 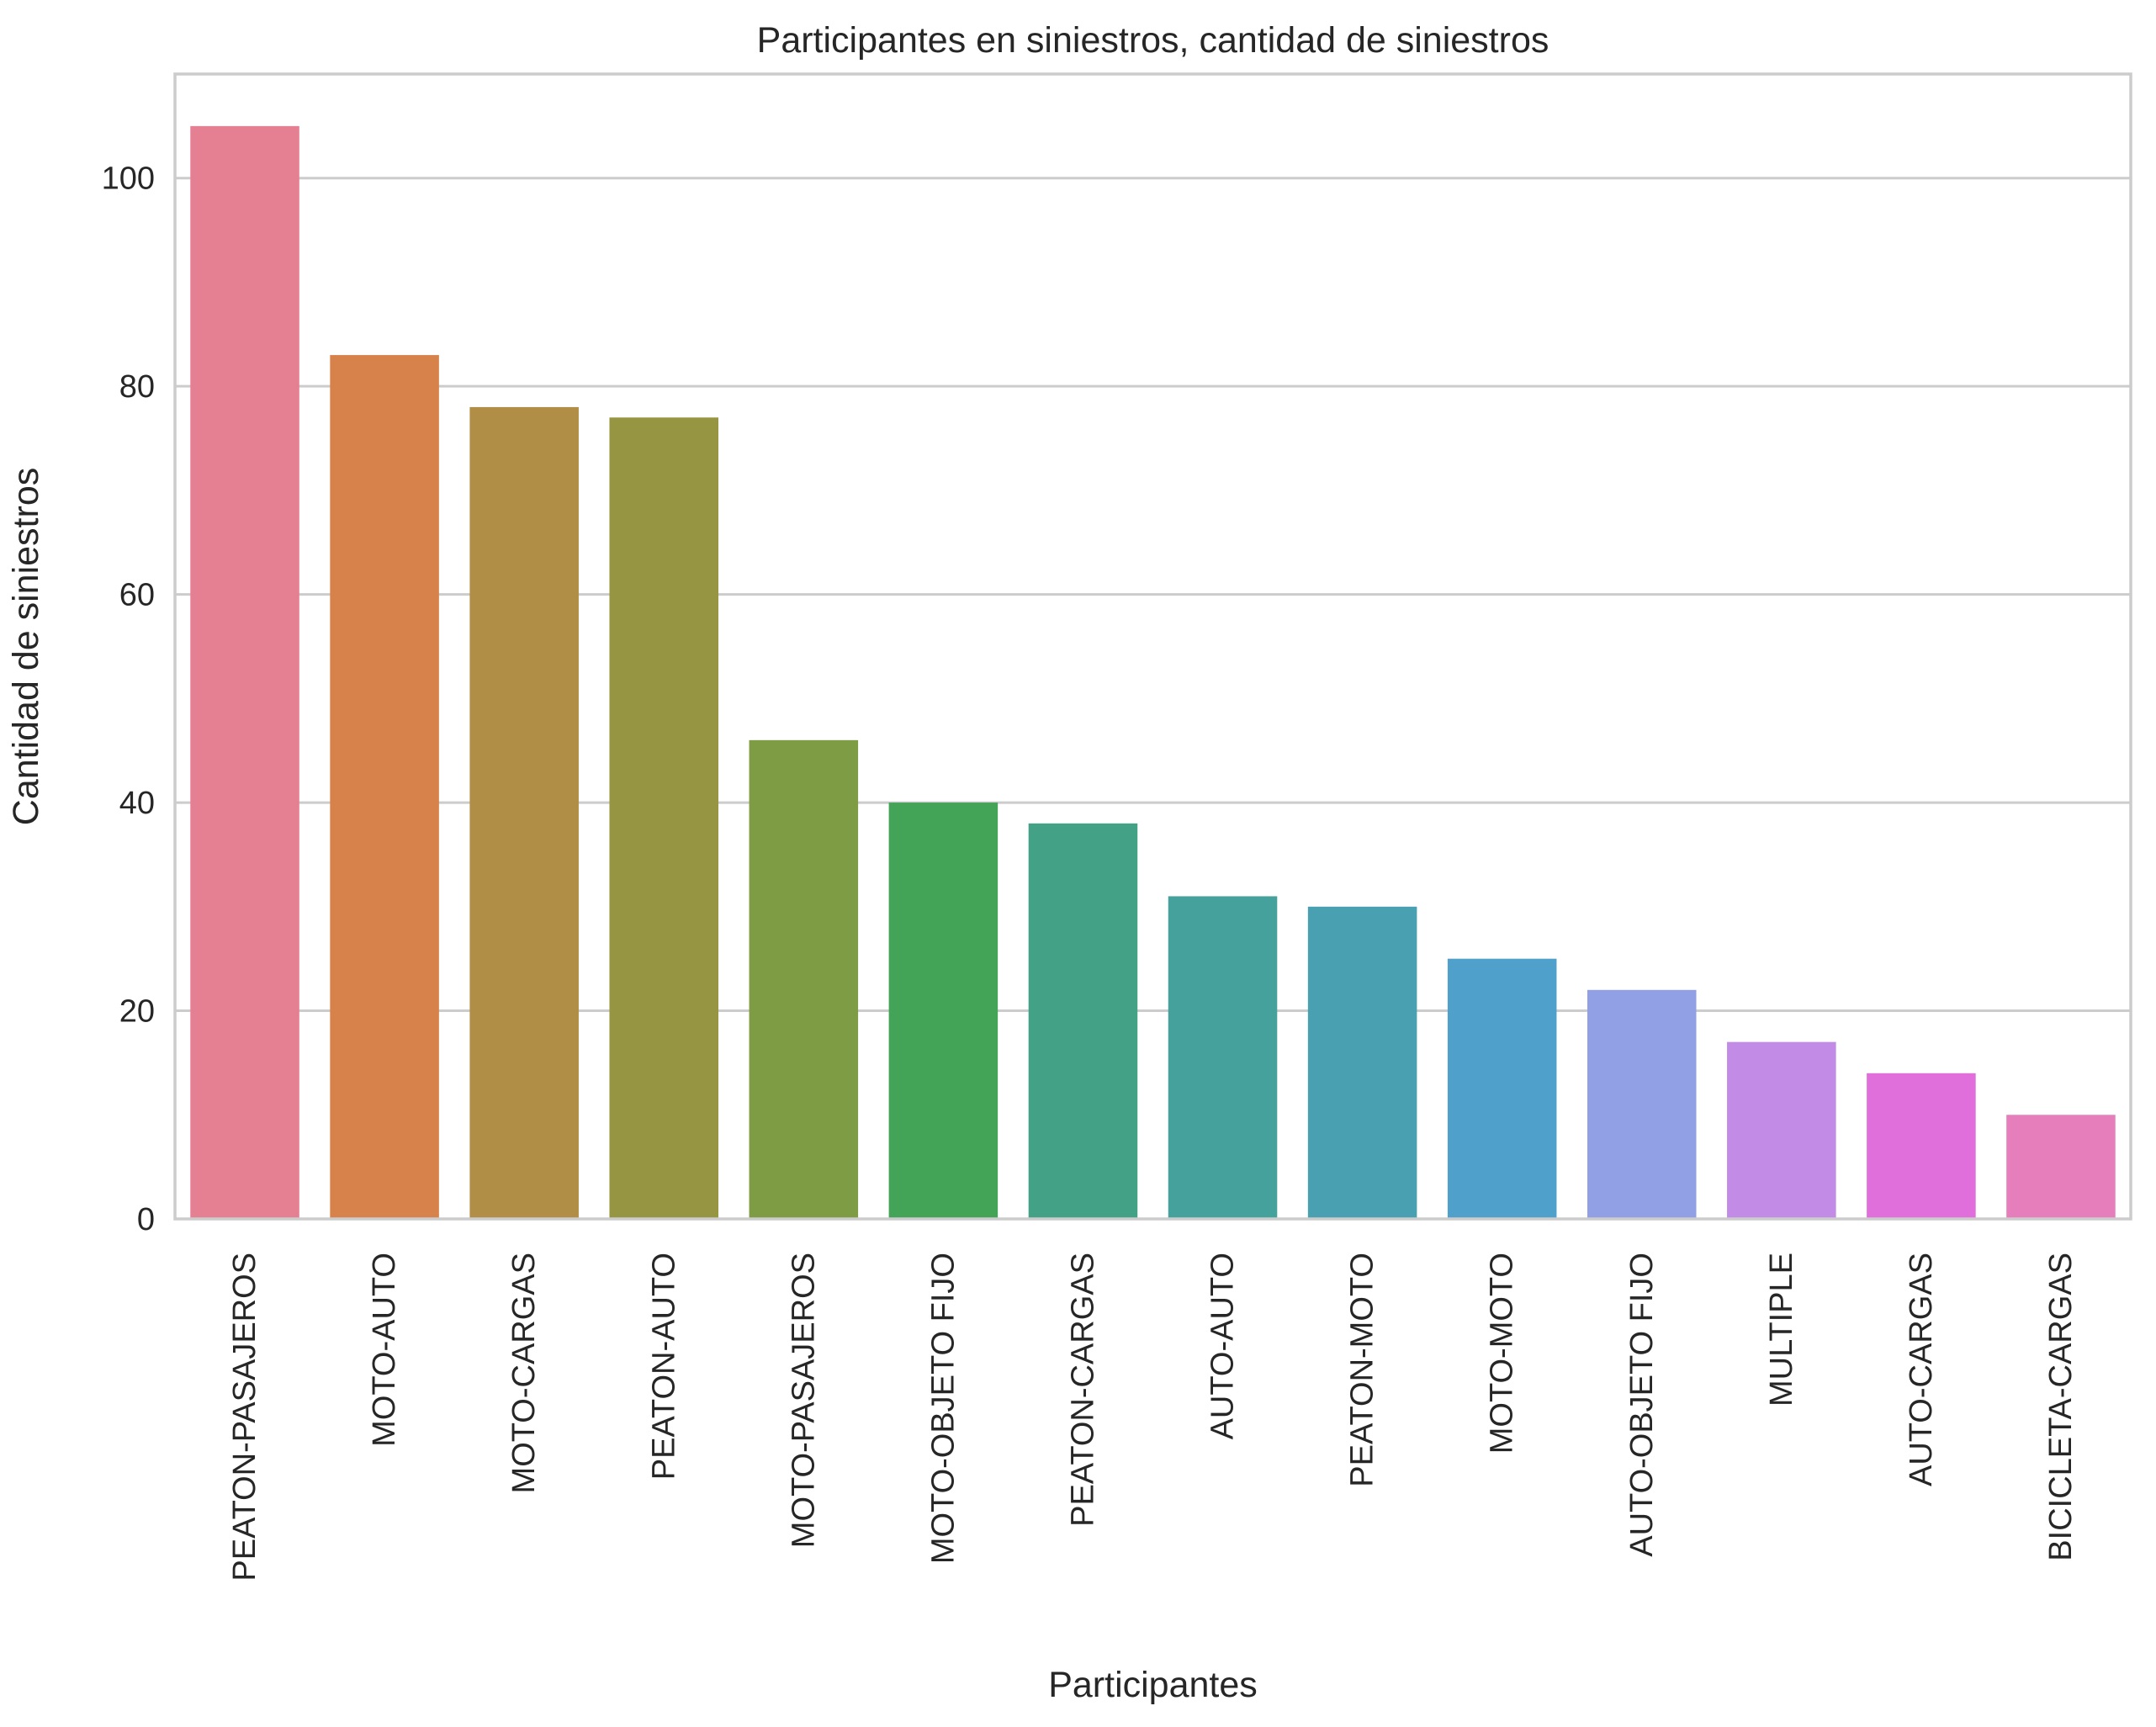 What do you see at coordinates (128, 700) in the screenshot?
I see `y-tick-labels: 0 20 40 60 80 100` at bounding box center [128, 700].